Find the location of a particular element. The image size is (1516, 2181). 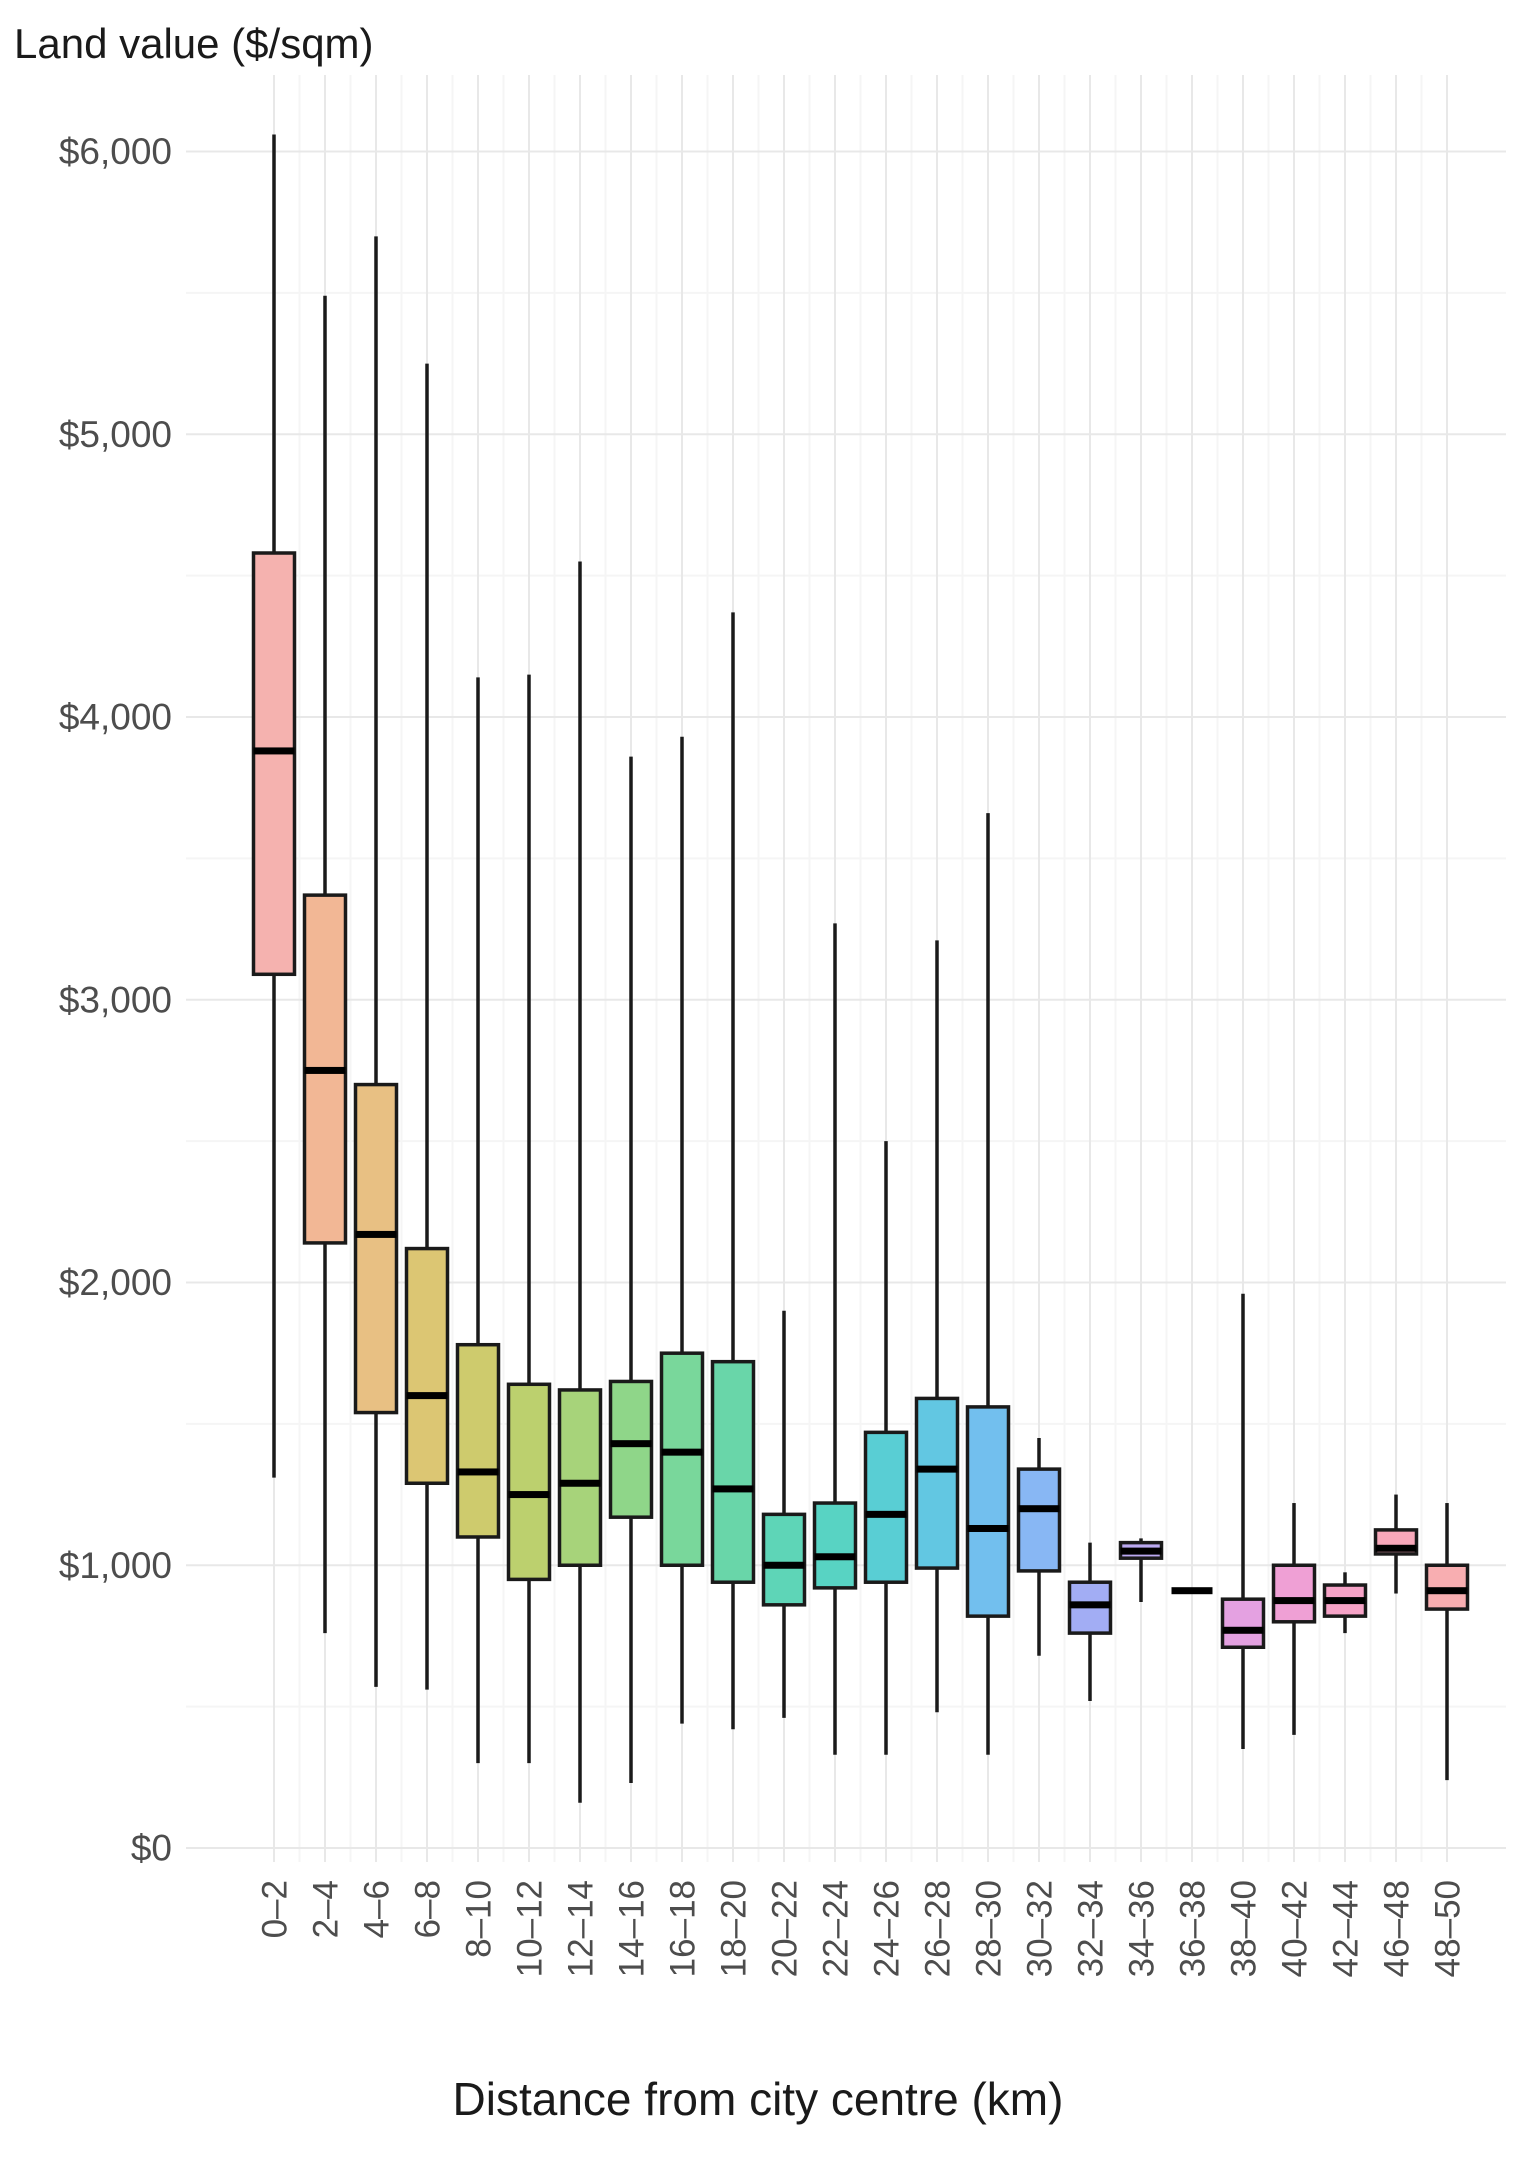

y-axis-title: Land value ($/sqm) is located at coordinates (194, 43).